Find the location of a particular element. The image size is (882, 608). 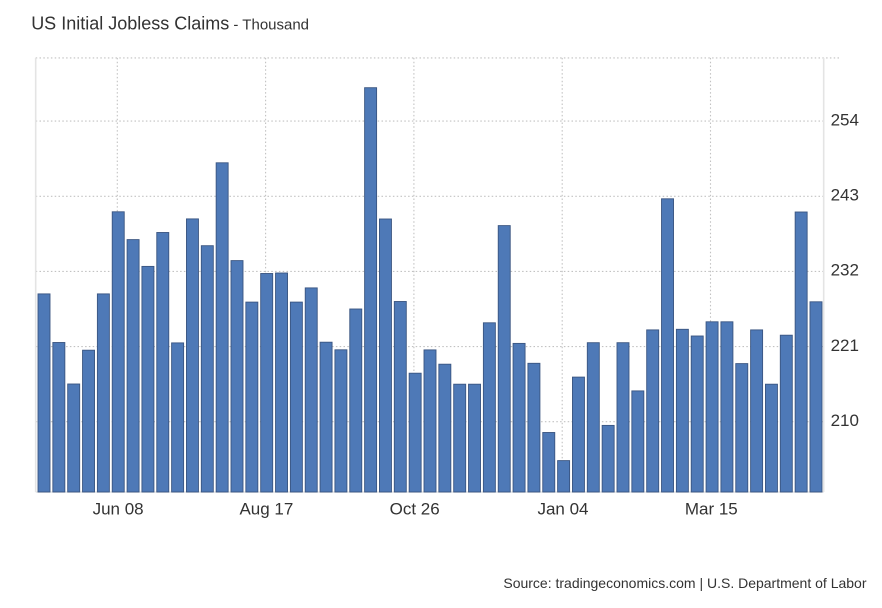

svg-text: Aug 17 is located at coordinates (266, 509).